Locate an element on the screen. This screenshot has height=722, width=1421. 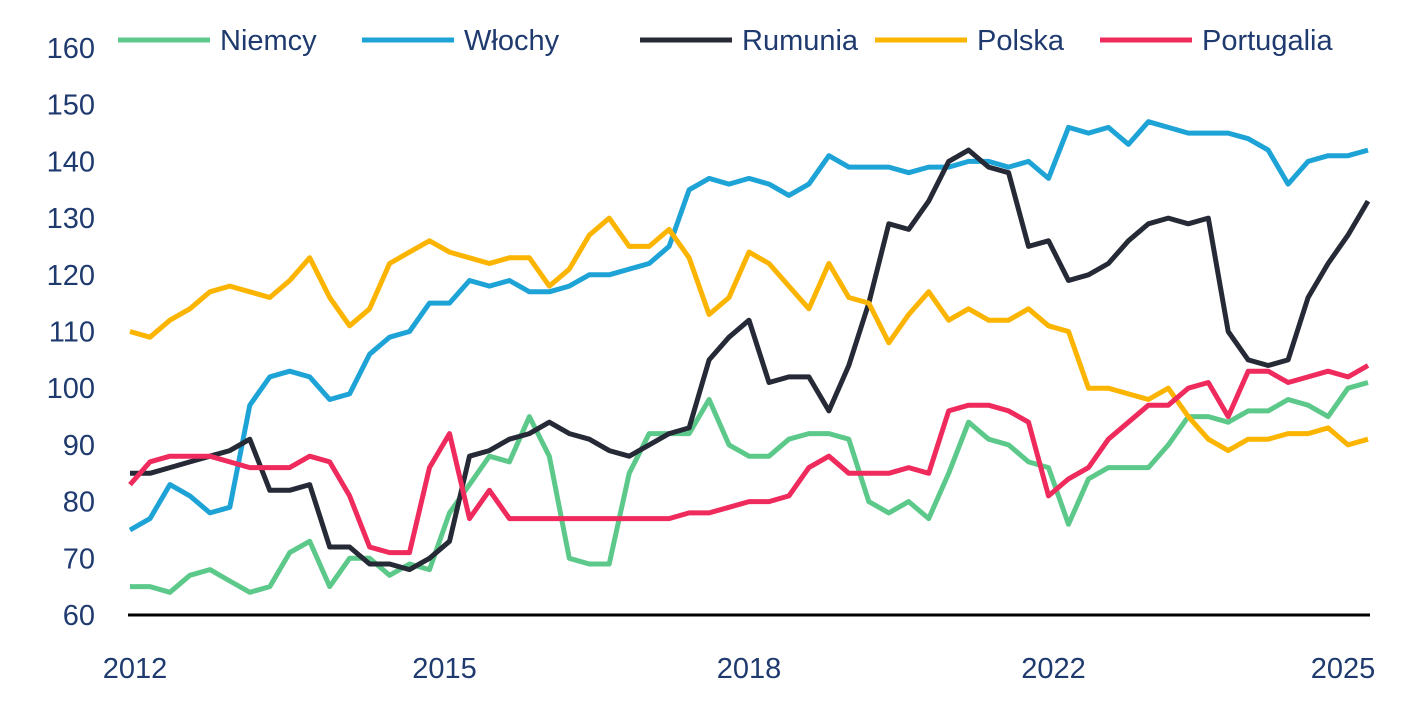
y-tick-label: 120 is located at coordinates (71, 276).